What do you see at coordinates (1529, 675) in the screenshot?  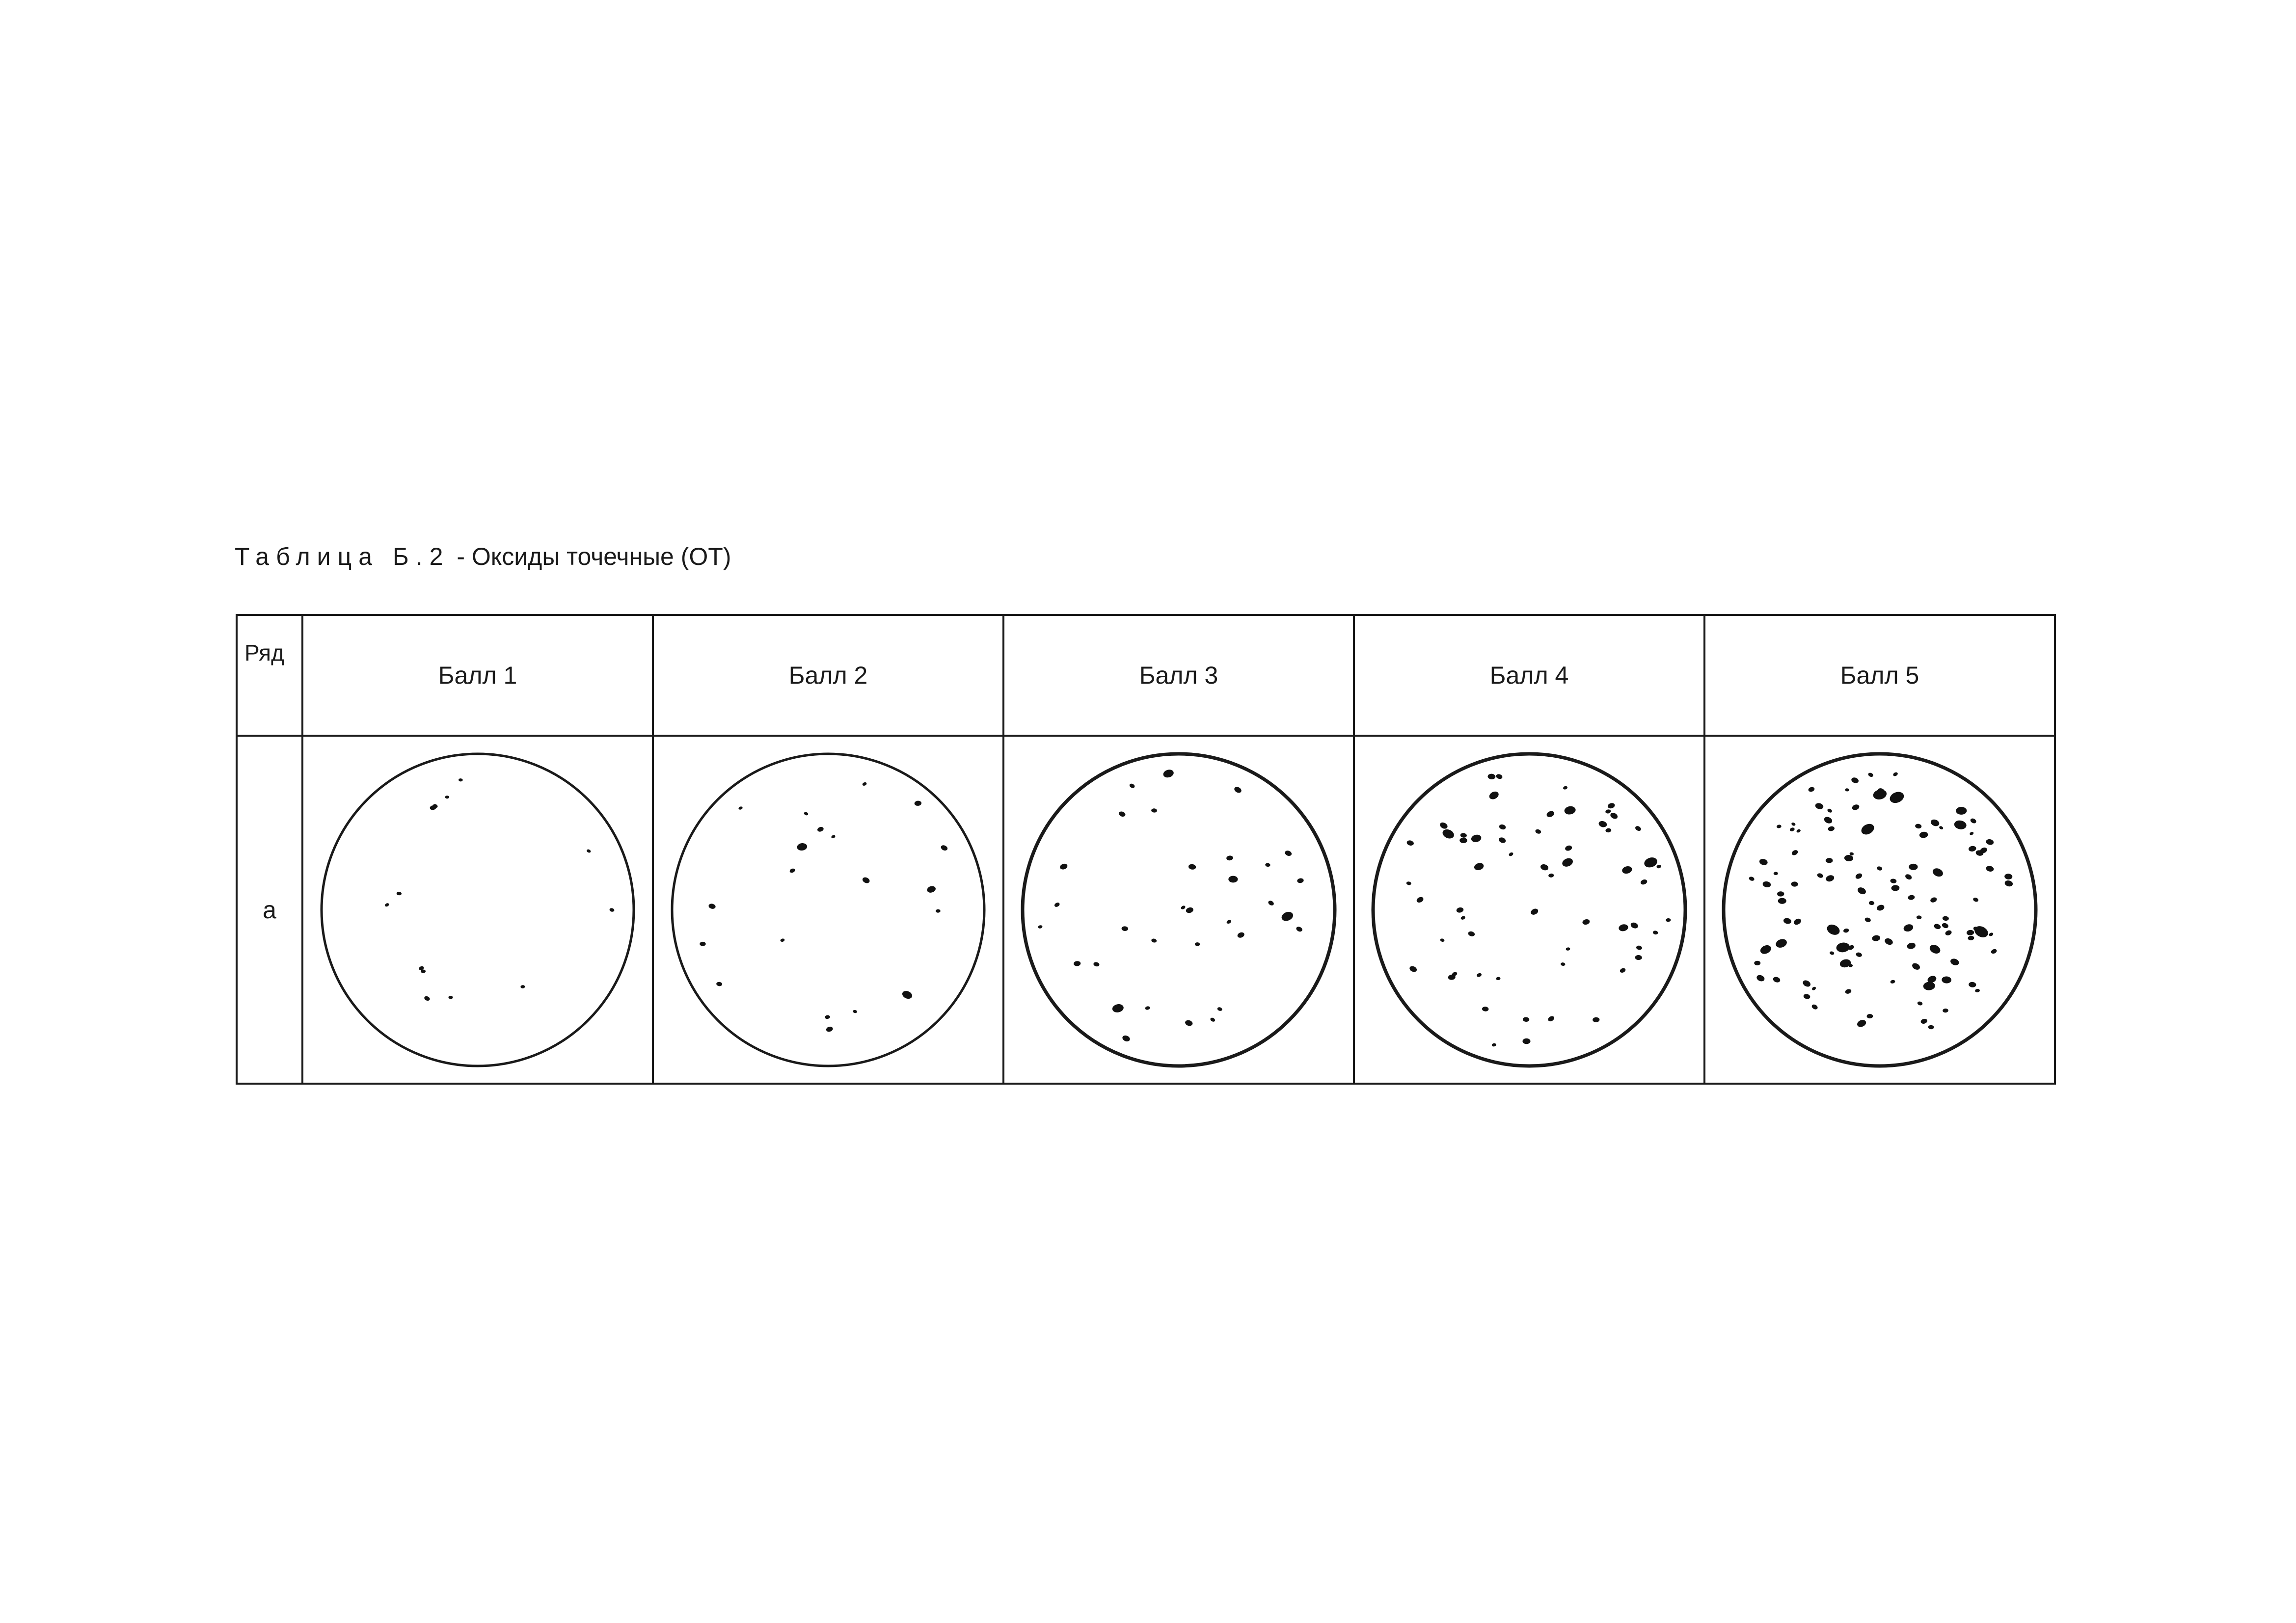 I see `header-score-4: Балл 4` at bounding box center [1529, 675].